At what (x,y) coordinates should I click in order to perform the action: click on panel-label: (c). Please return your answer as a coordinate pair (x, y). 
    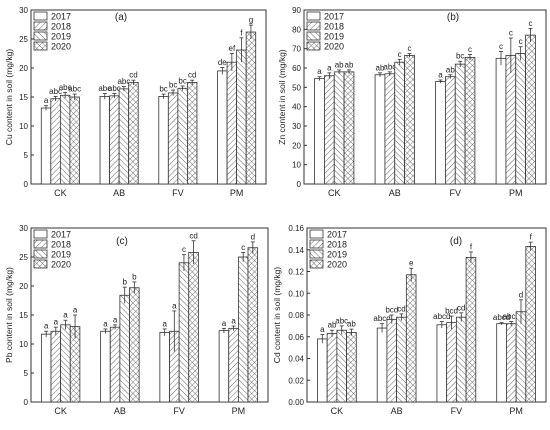
    Looking at the image, I should click on (122, 241).